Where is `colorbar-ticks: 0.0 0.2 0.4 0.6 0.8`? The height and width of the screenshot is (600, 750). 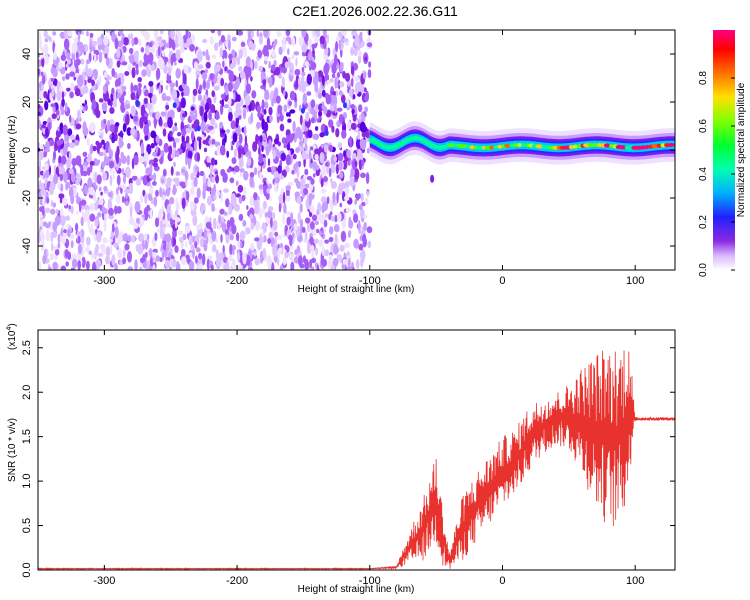
colorbar-ticks: 0.0 0.2 0.4 0.6 0.8 is located at coordinates (716, 174).